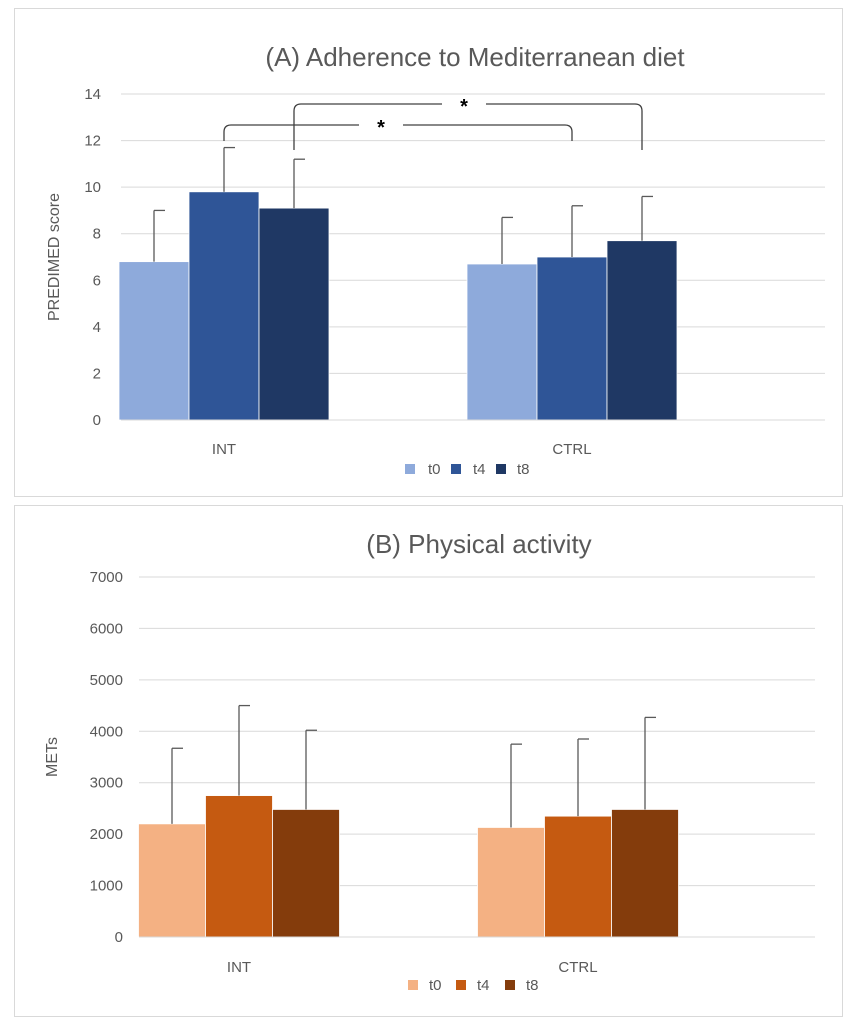 The width and height of the screenshot is (858, 1030). I want to click on y-axis-label: PREDIMED score, so click(54, 257).